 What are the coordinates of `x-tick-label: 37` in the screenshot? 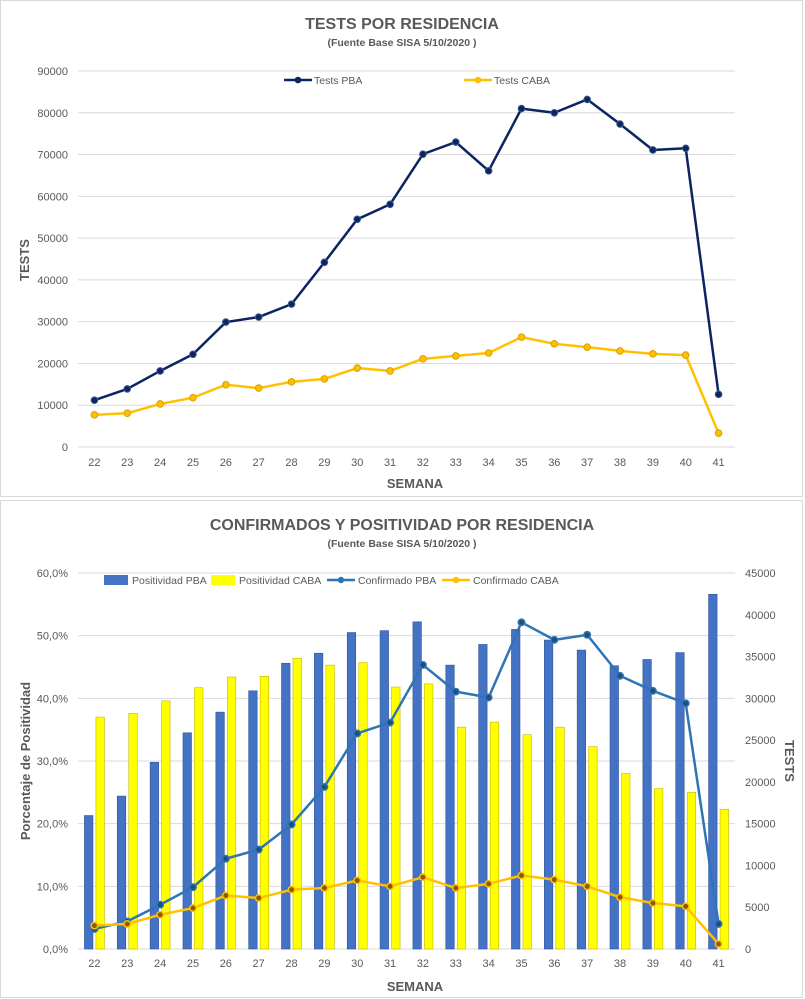 It's located at (587, 463).